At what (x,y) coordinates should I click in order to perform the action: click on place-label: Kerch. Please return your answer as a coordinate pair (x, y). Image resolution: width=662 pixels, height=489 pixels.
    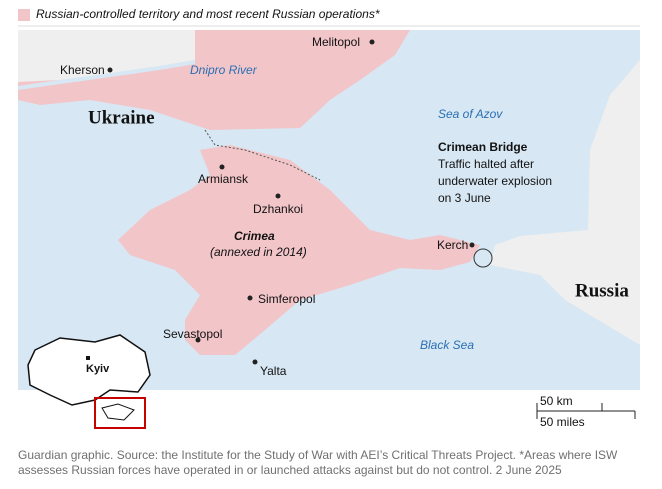
    Looking at the image, I should click on (452, 245).